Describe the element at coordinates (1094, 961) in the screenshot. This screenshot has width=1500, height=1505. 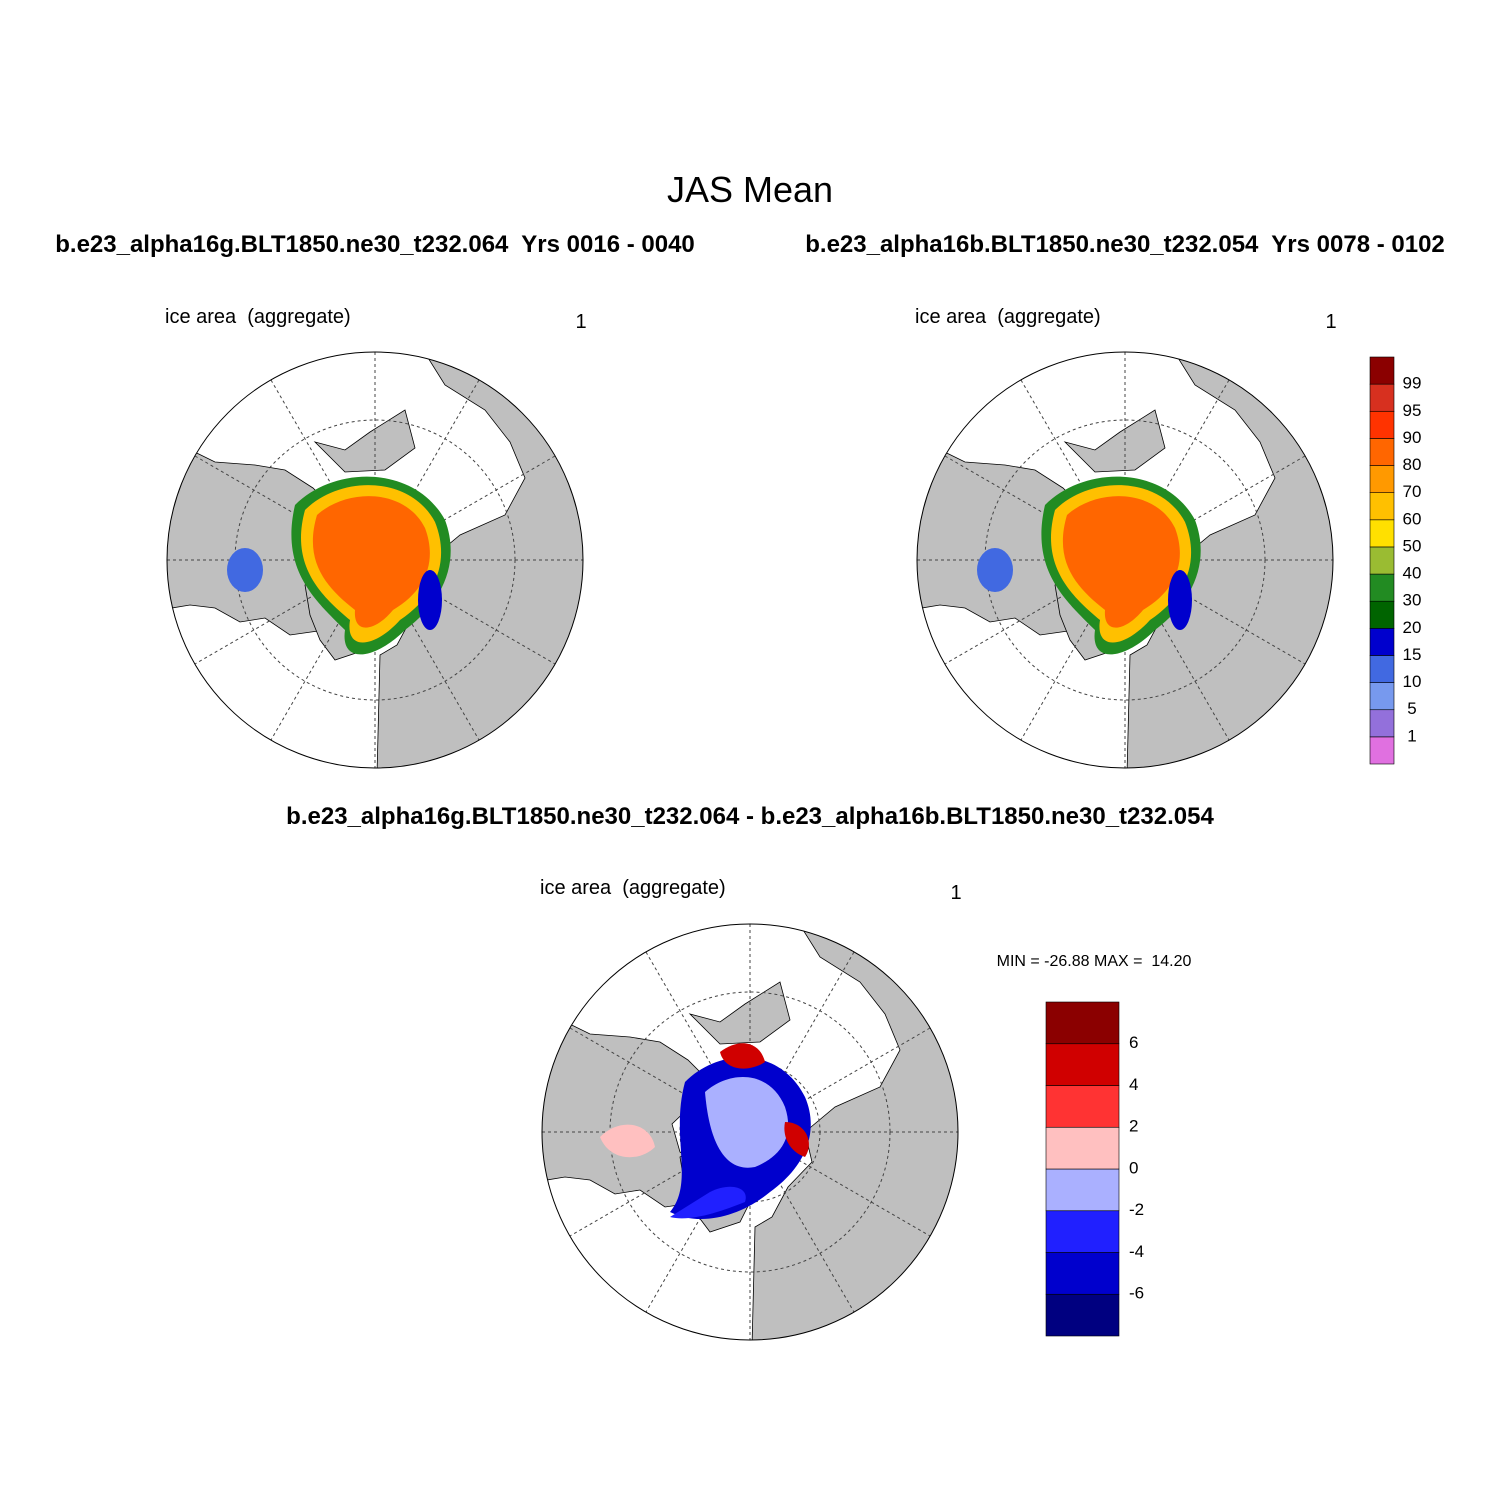
I see `stats: MIN = -26.88 MAX = 14.20` at that location.